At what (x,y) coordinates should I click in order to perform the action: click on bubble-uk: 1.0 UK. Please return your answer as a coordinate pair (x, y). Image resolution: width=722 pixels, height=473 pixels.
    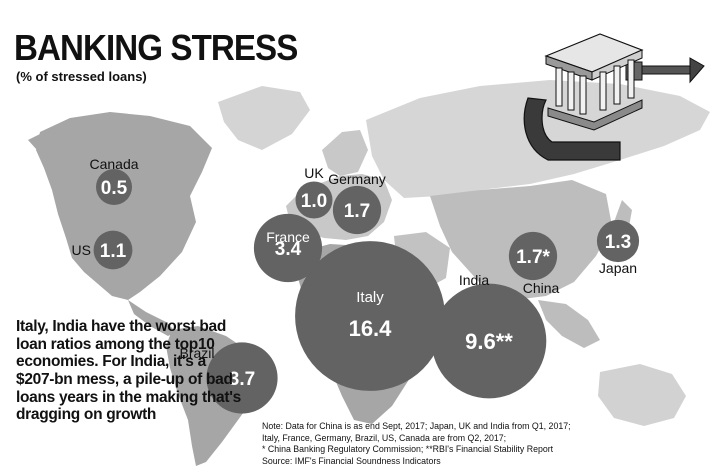
    Looking at the image, I should click on (314, 192).